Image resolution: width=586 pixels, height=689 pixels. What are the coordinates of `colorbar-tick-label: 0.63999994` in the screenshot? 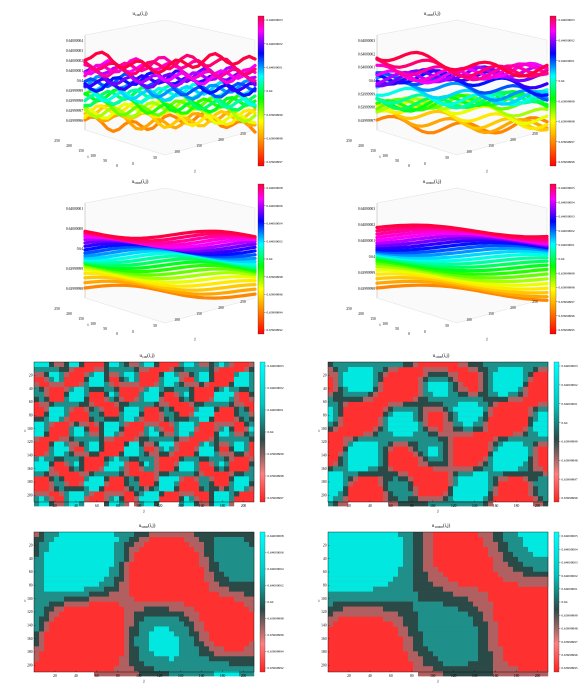 It's located at (275, 312).